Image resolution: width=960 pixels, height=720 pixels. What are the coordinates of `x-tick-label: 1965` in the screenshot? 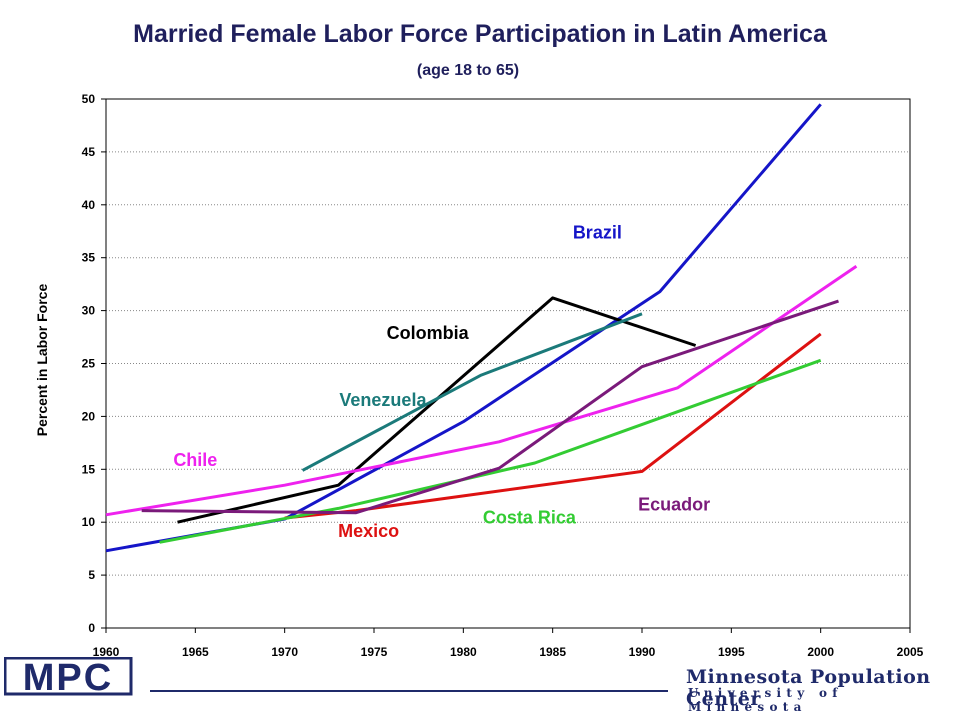 It's located at (195, 652).